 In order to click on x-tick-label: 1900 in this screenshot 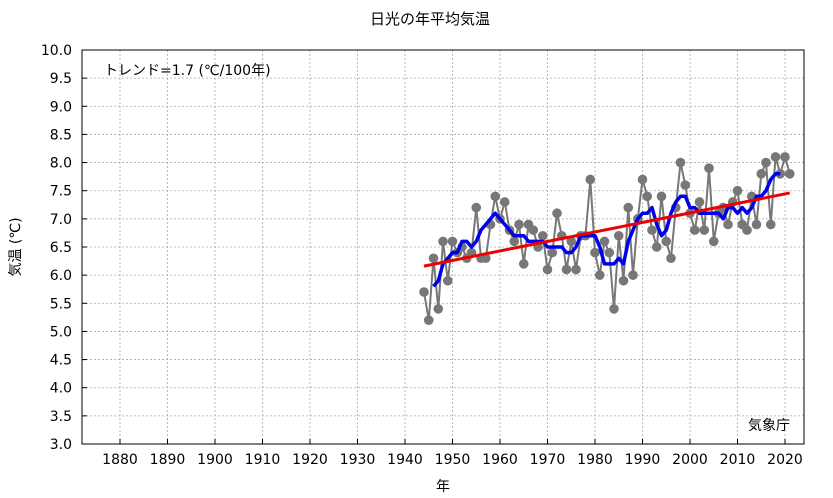, I will do `click(215, 460)`.